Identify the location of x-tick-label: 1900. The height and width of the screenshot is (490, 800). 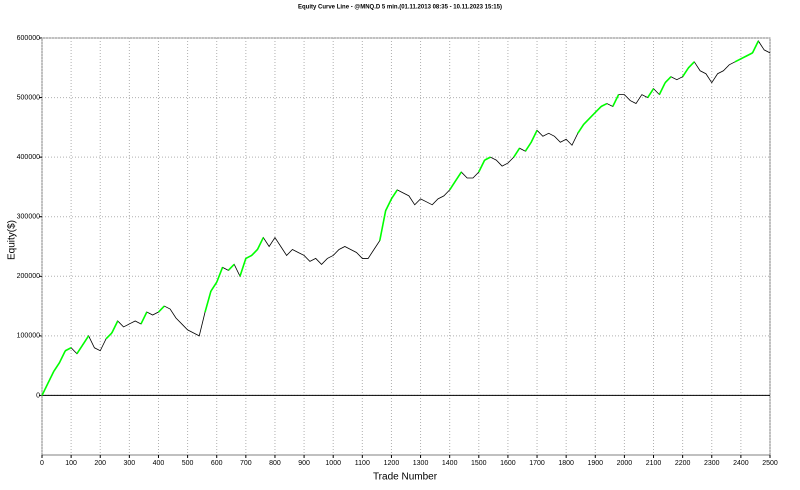
(595, 463).